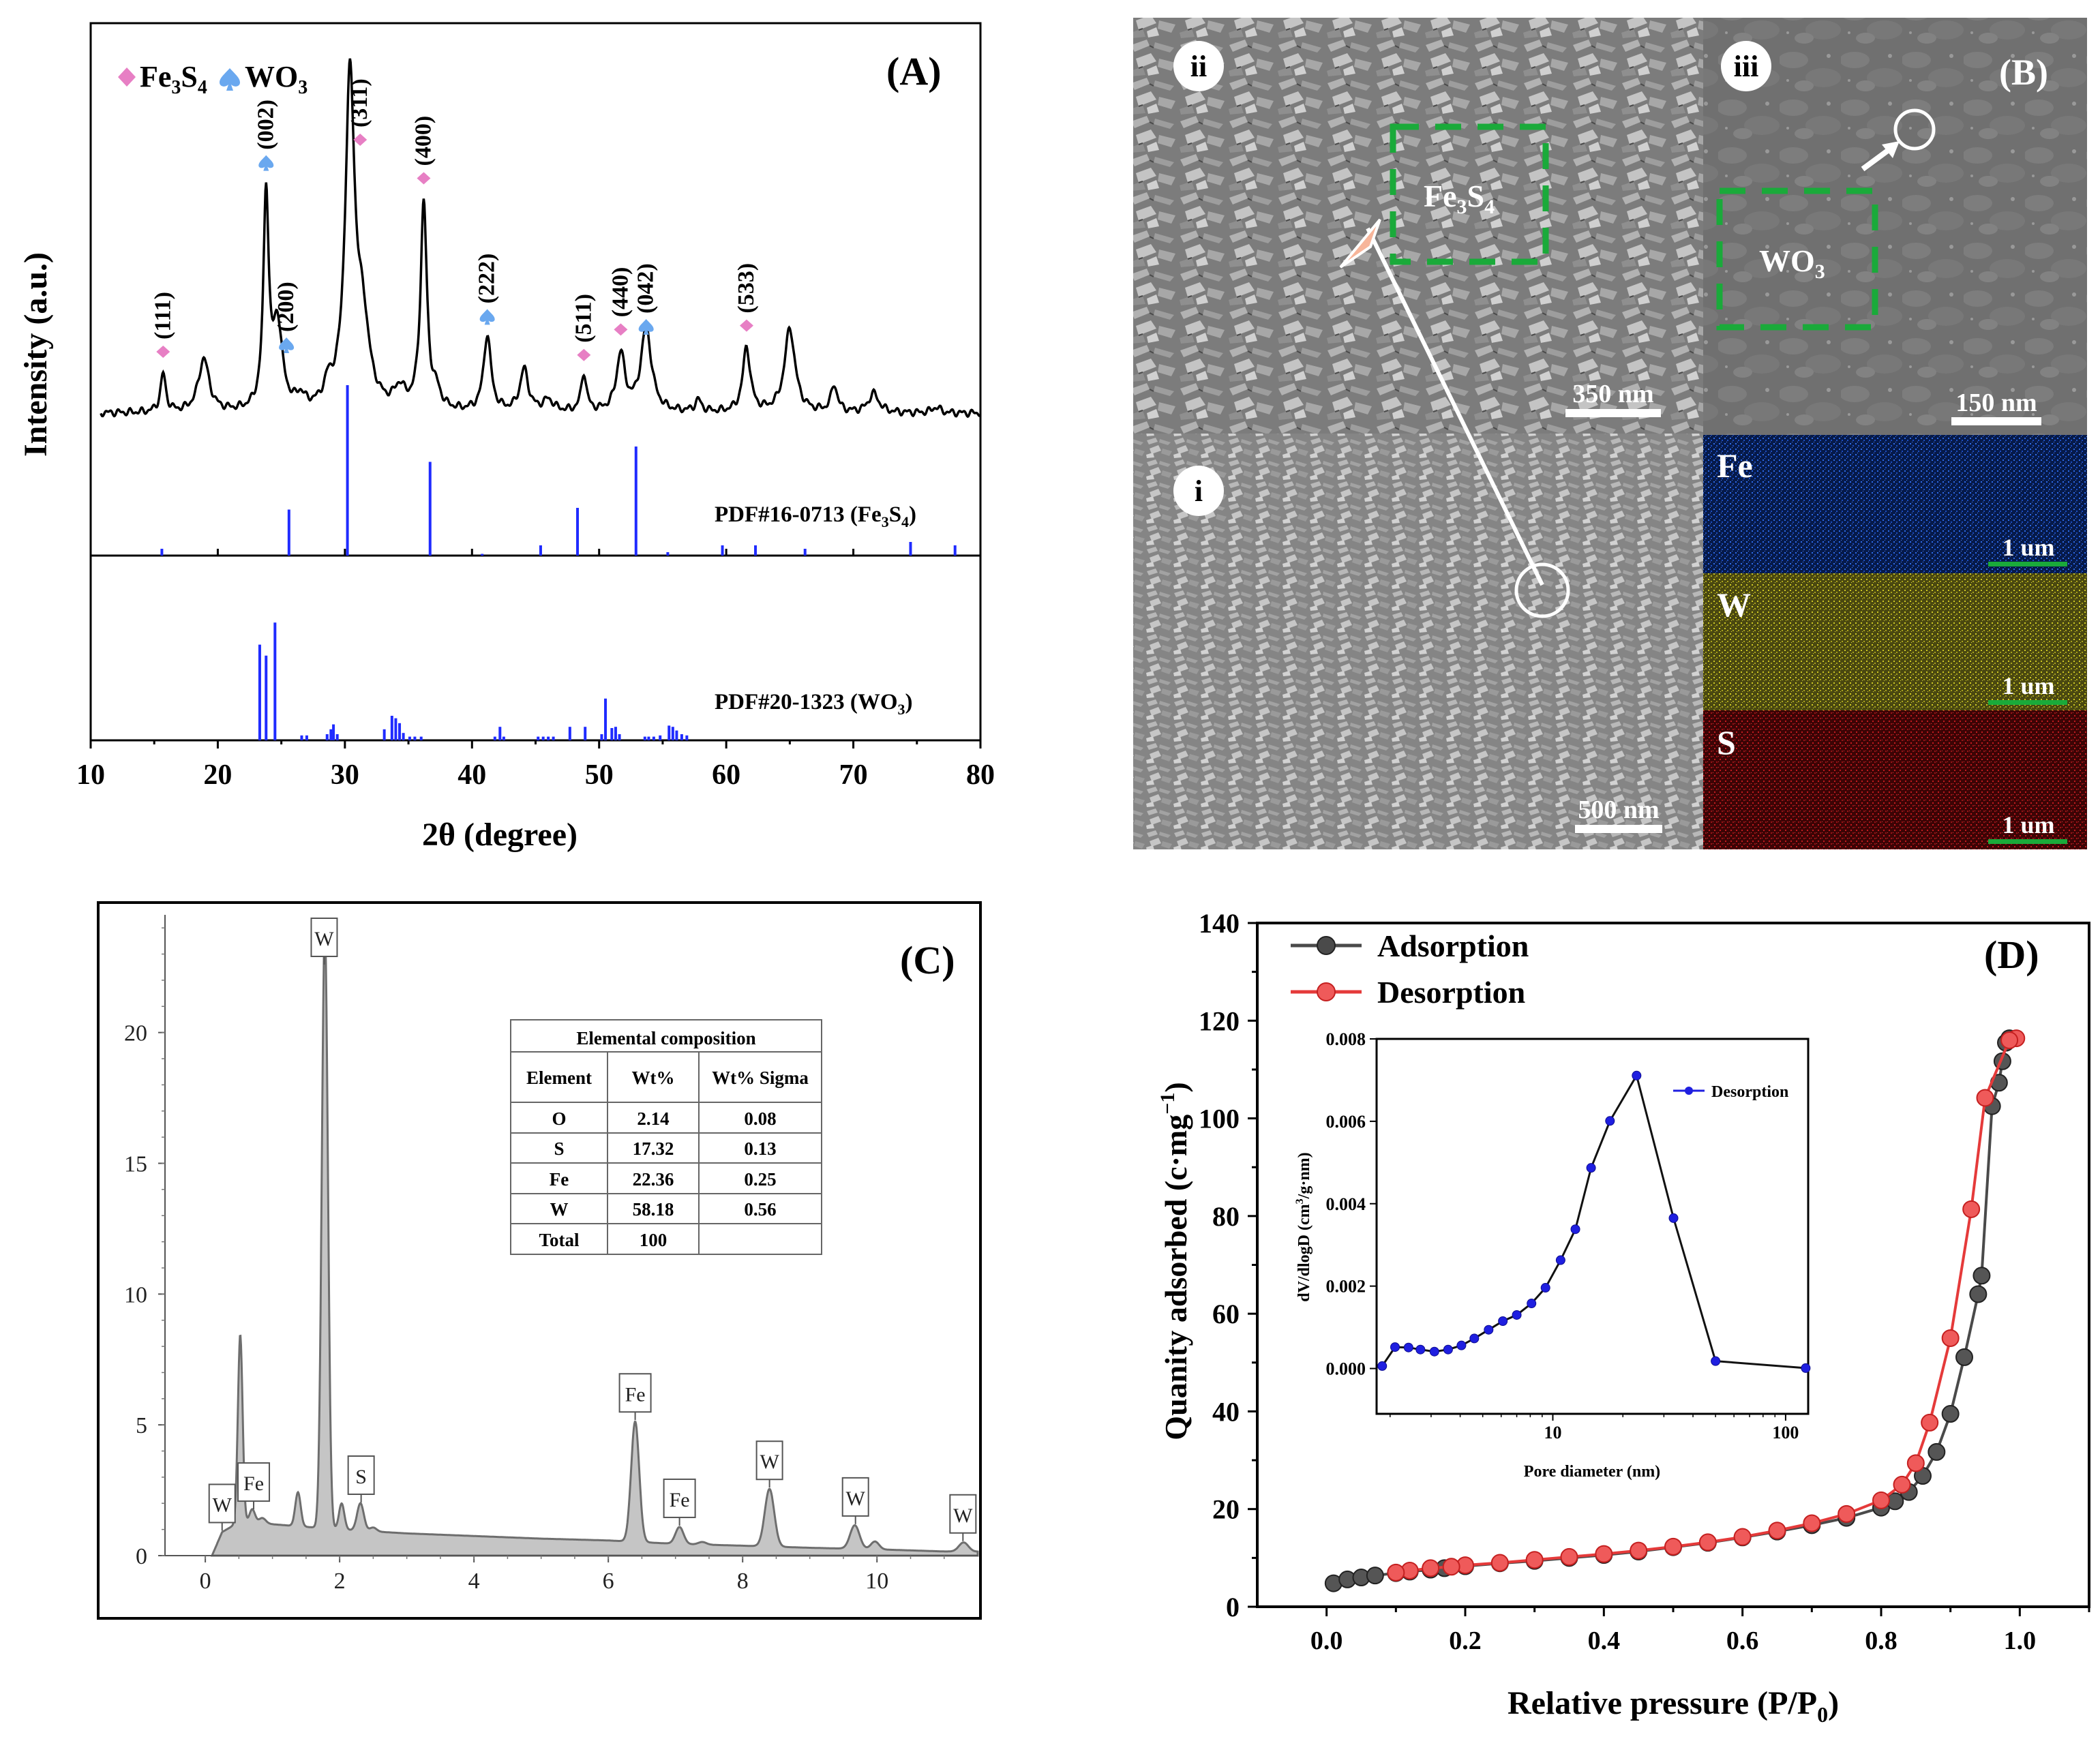  I want to click on eds-map-s, so click(1895, 779).